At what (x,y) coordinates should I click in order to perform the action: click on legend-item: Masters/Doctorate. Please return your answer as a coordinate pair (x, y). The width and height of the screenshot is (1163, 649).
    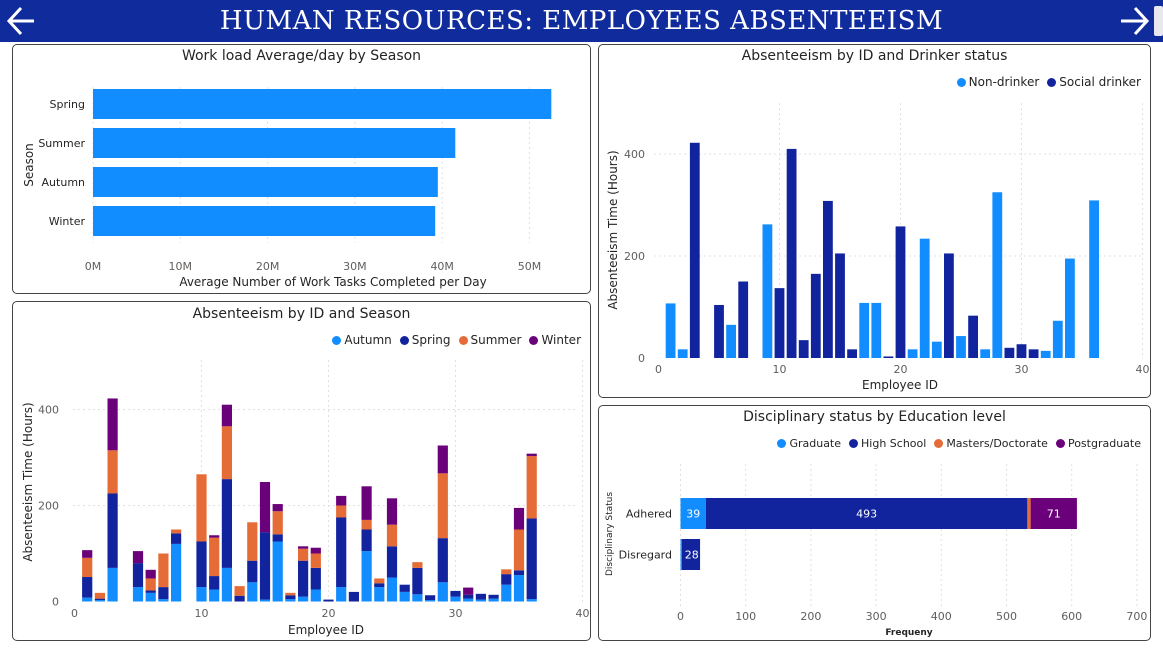
    Looking at the image, I should click on (991, 443).